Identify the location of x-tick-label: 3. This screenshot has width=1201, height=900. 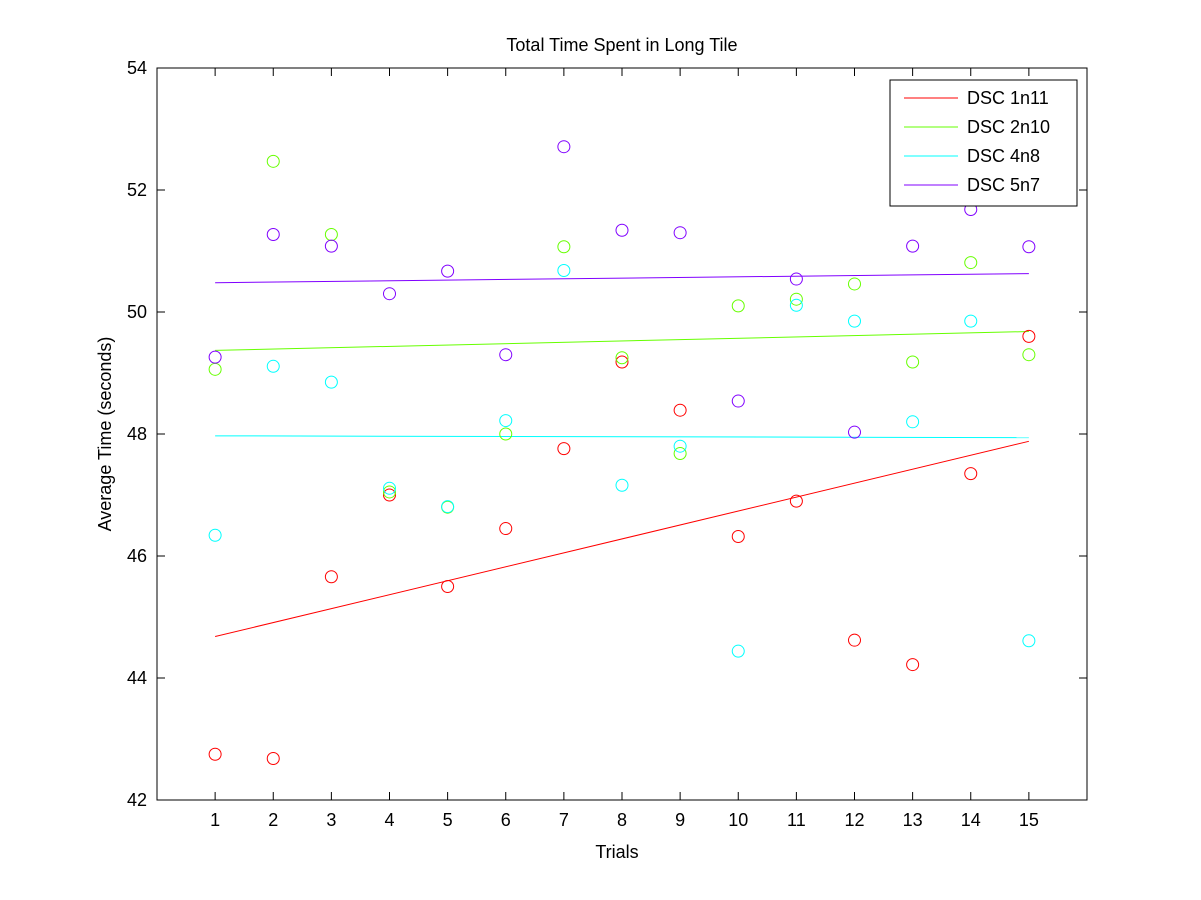
(331, 820).